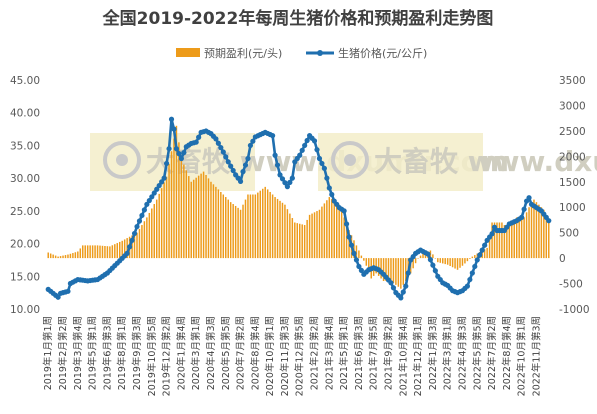 This screenshot has width=597, height=414. I want to click on y-right-tick-label: -500, so click(571, 285).